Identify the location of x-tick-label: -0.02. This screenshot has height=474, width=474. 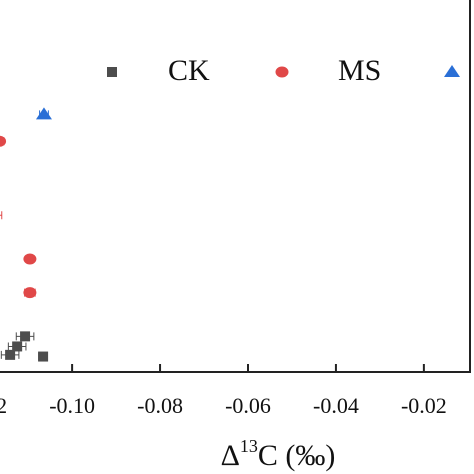
(424, 405).